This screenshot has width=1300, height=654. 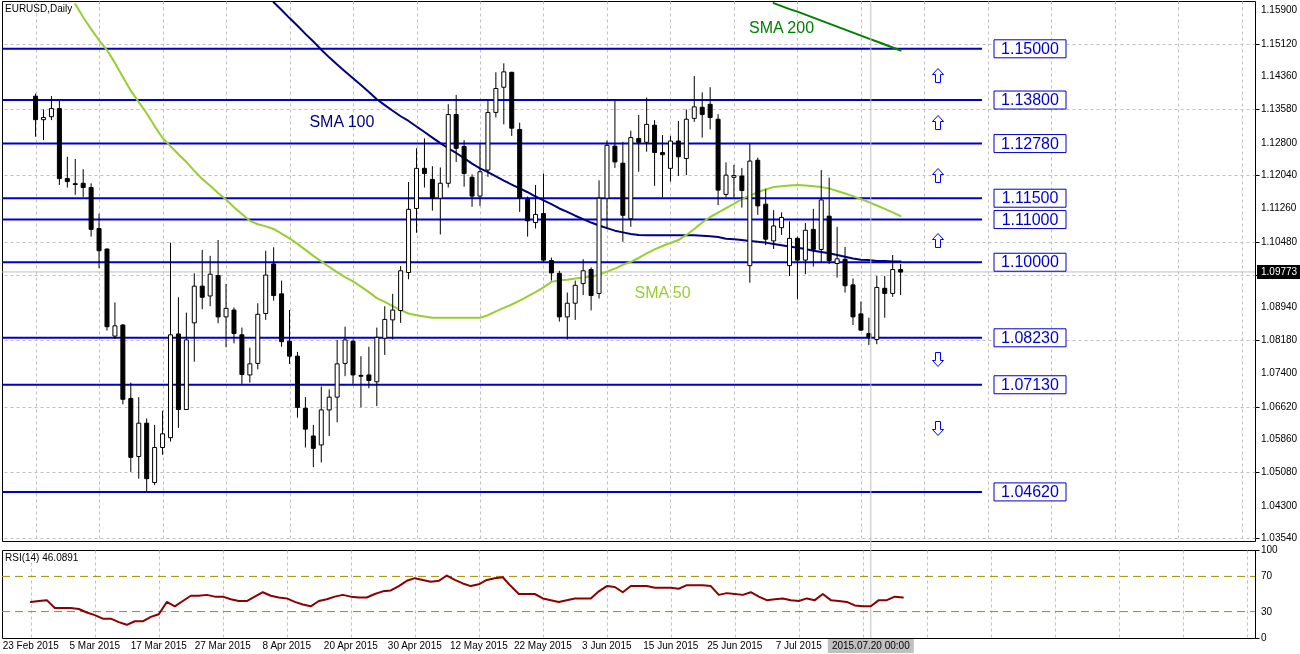 What do you see at coordinates (1279, 241) in the screenshot?
I see `y-tick-label: 1.10480` at bounding box center [1279, 241].